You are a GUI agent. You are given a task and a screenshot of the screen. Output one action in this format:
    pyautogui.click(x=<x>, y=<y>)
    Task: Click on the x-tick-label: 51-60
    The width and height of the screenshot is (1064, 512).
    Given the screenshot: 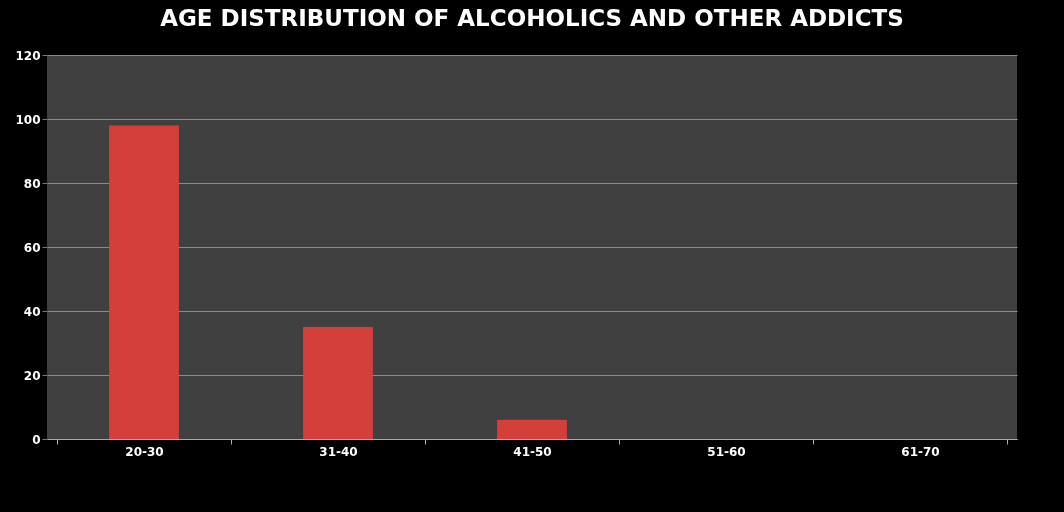 What is the action you would take?
    pyautogui.click(x=726, y=451)
    